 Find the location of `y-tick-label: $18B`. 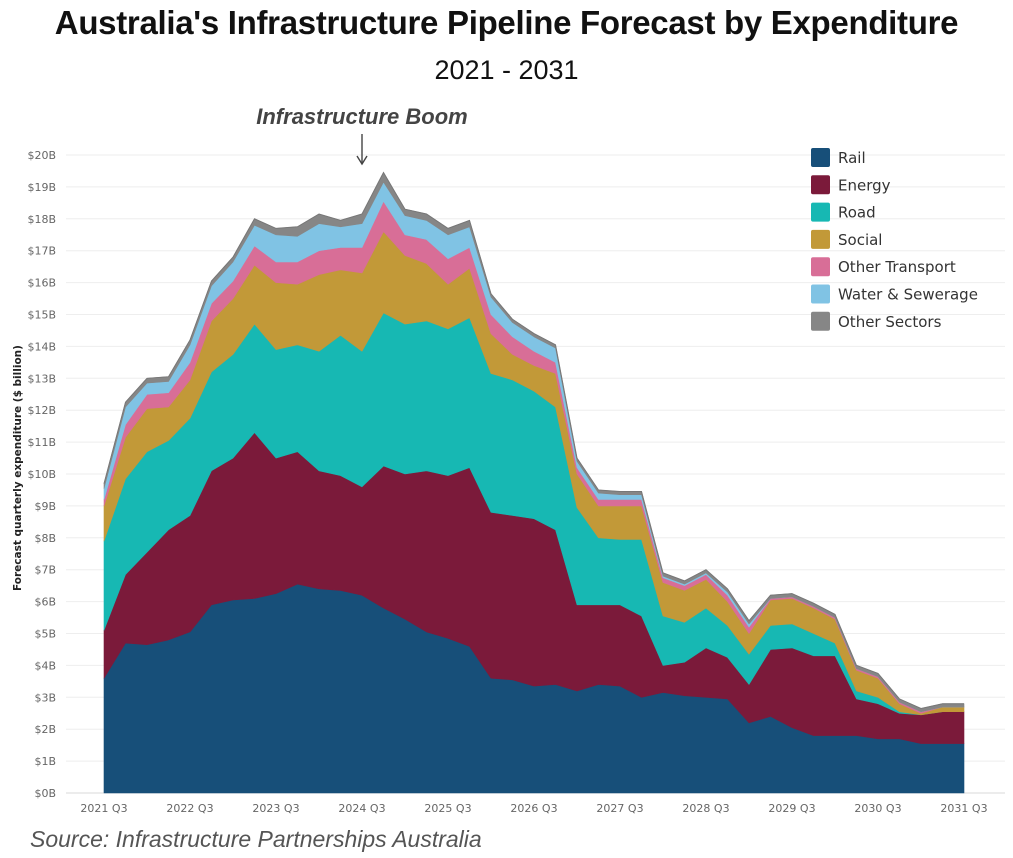

y-tick-label: $18B is located at coordinates (41, 219).